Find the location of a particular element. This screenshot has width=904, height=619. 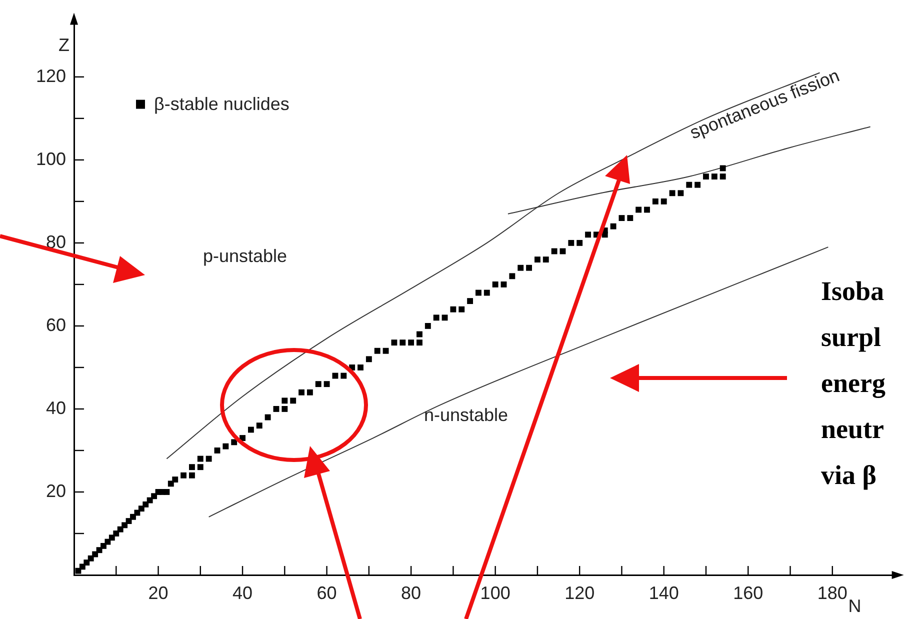

x-tick-label: 40 is located at coordinates (242, 592).